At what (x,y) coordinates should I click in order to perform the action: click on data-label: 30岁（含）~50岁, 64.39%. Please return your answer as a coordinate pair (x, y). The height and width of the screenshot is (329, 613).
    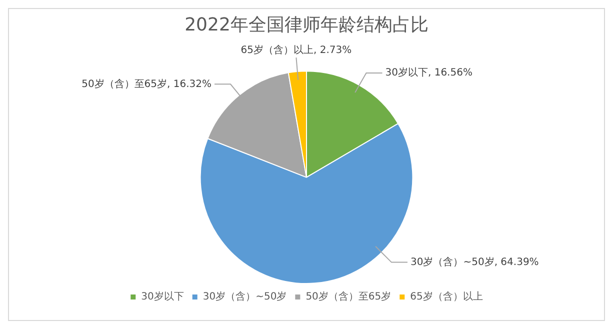
    Looking at the image, I should click on (474, 262).